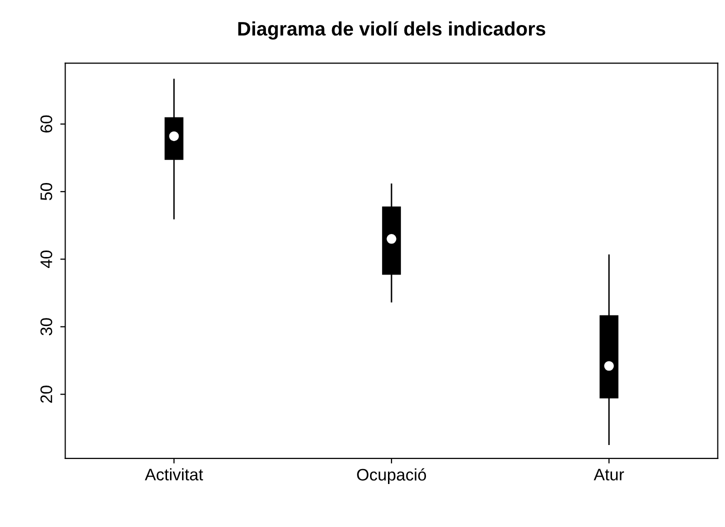 The width and height of the screenshot is (725, 527). I want to click on x-tick-label: Atur, so click(609, 474).